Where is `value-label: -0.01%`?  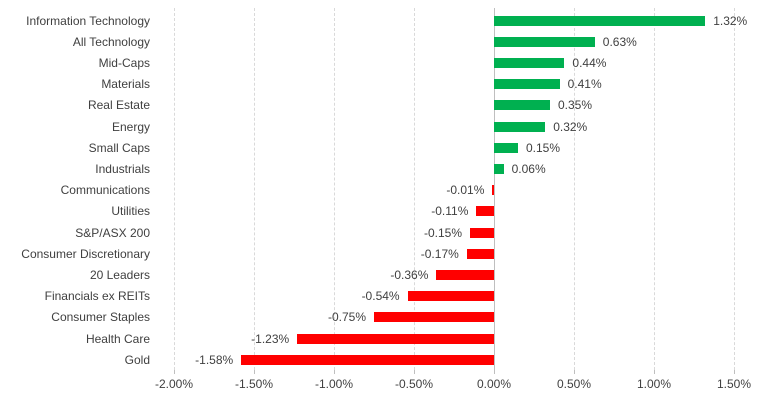
value-label: -0.01% is located at coordinates (465, 190).